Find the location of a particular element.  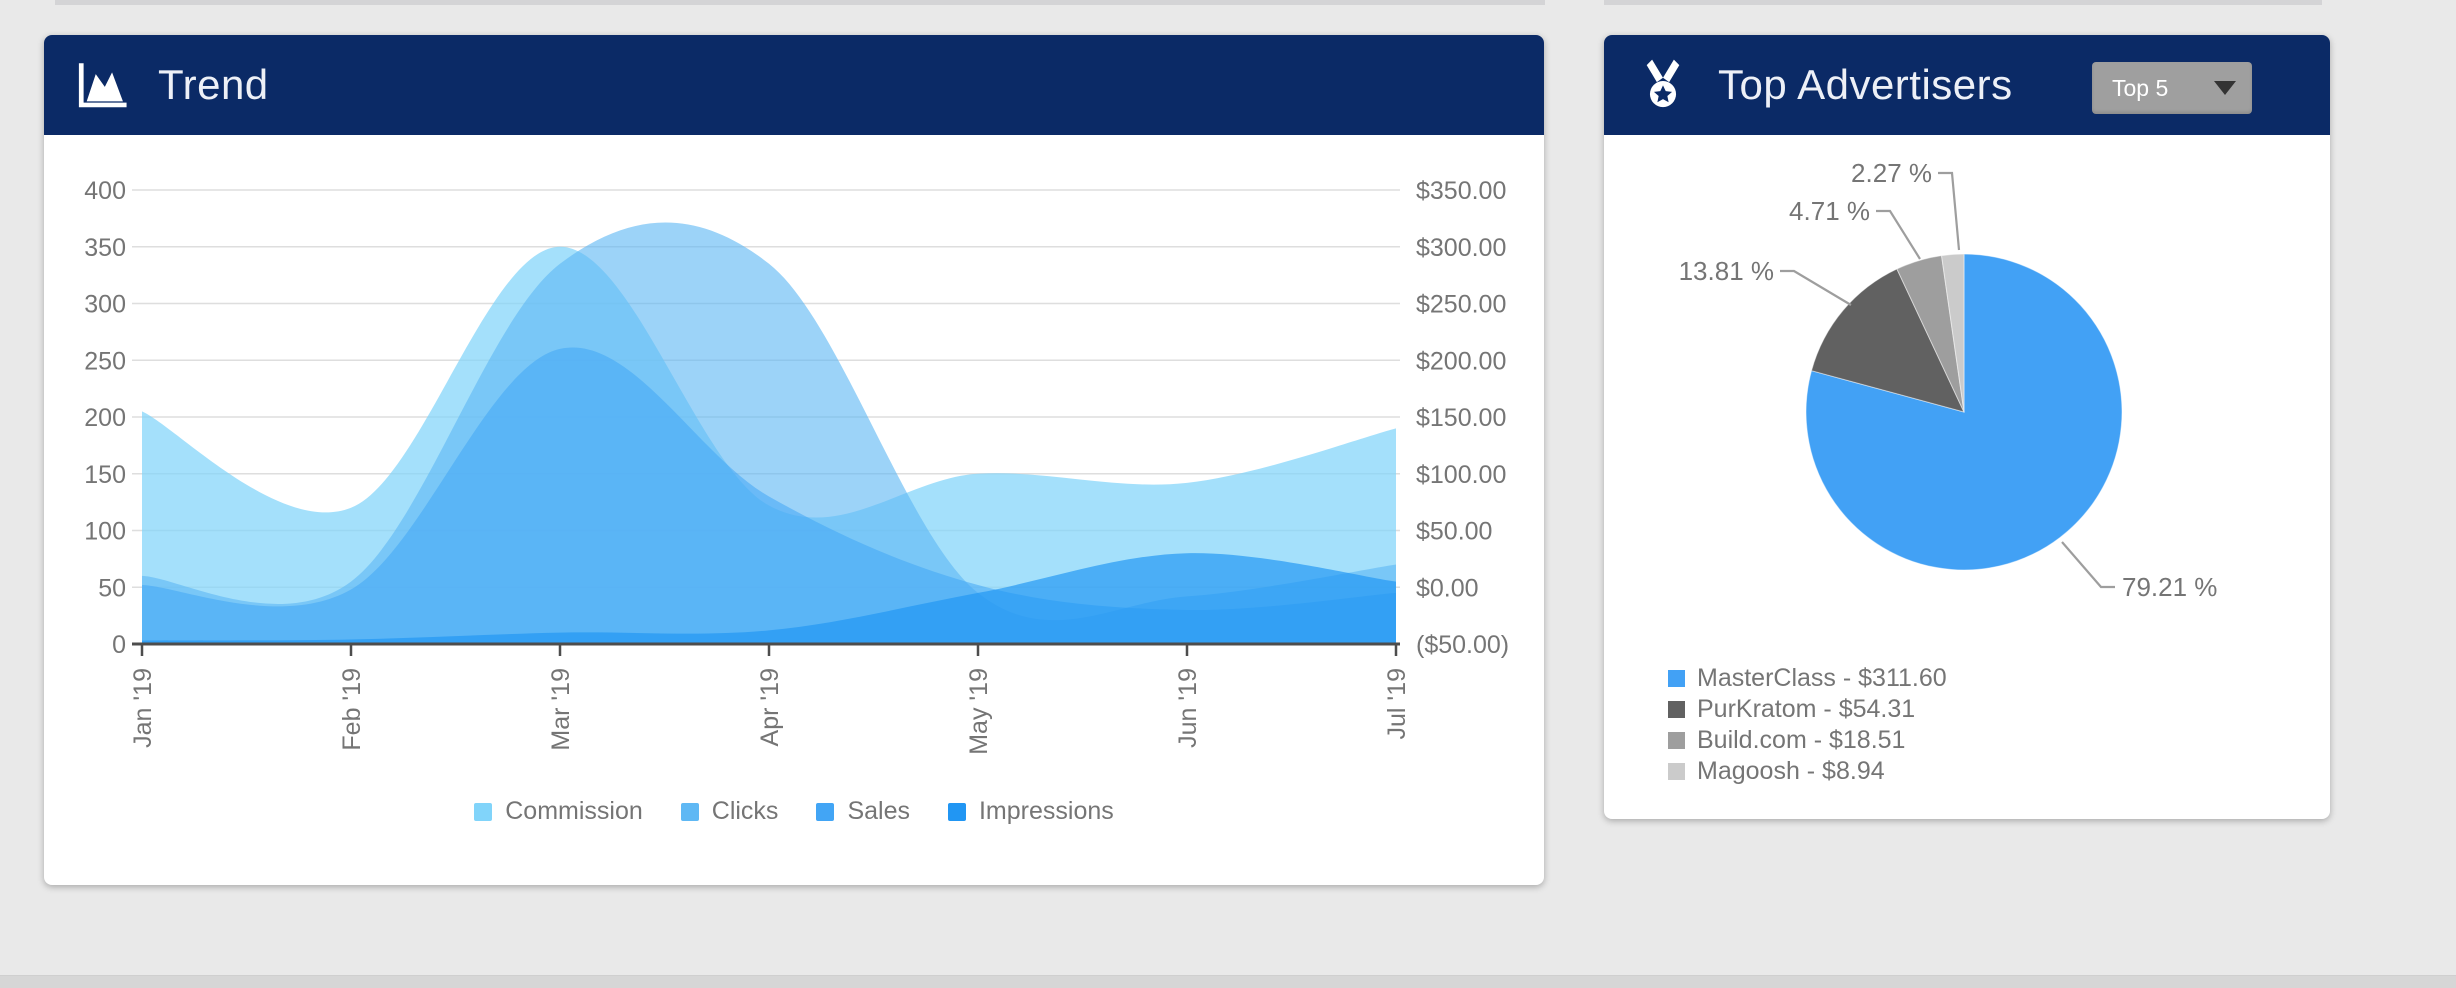

trend-area-impressions is located at coordinates (769, 598).